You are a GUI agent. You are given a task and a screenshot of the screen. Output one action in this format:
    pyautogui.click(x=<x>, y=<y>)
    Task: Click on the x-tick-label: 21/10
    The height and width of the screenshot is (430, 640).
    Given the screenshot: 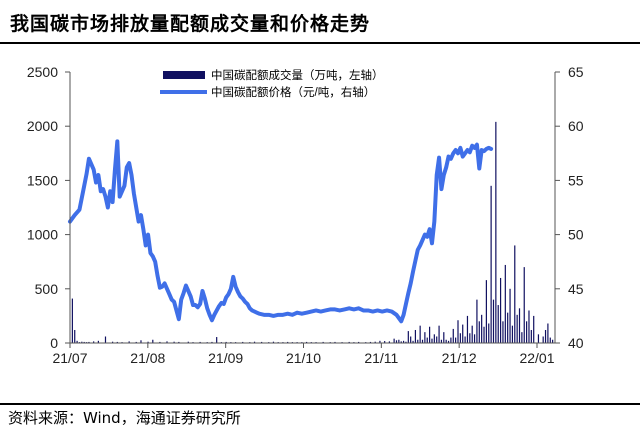 What is the action you would take?
    pyautogui.click(x=303, y=358)
    